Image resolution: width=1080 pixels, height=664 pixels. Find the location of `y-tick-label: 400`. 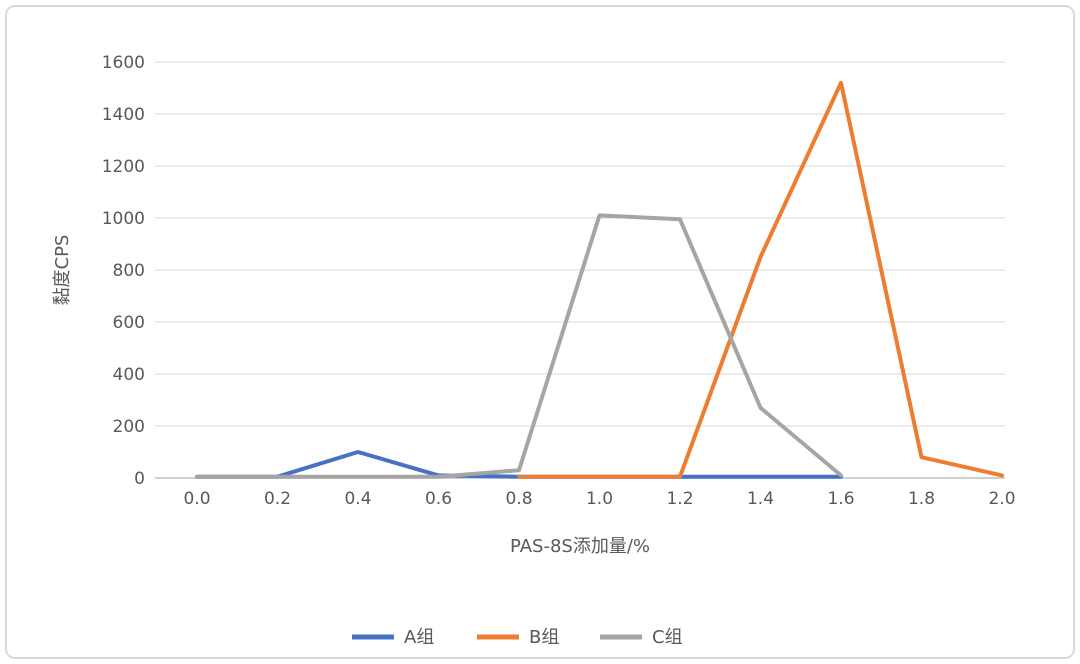

y-tick-label: 400 is located at coordinates (129, 375).